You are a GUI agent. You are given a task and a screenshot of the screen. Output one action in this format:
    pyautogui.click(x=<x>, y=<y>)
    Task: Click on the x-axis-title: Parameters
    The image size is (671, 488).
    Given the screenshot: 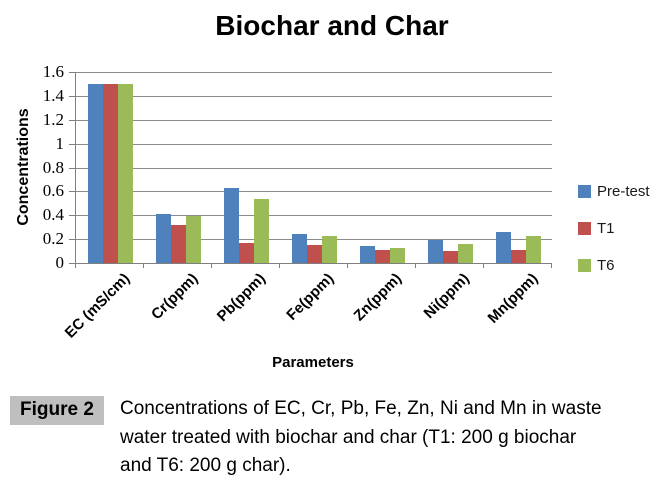 What is the action you would take?
    pyautogui.click(x=313, y=362)
    